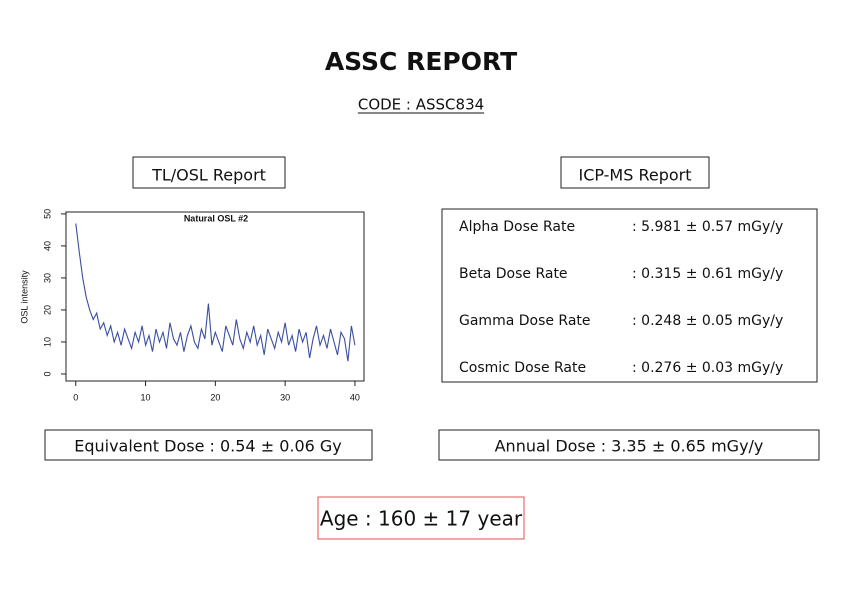 This screenshot has height=595, width=842. I want to click on y-tick-label: 0, so click(47, 373).